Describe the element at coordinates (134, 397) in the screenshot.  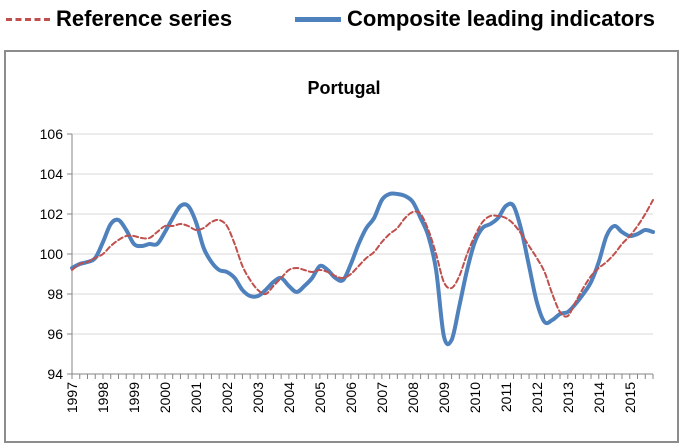
I see `x-tick-label: 1999` at that location.